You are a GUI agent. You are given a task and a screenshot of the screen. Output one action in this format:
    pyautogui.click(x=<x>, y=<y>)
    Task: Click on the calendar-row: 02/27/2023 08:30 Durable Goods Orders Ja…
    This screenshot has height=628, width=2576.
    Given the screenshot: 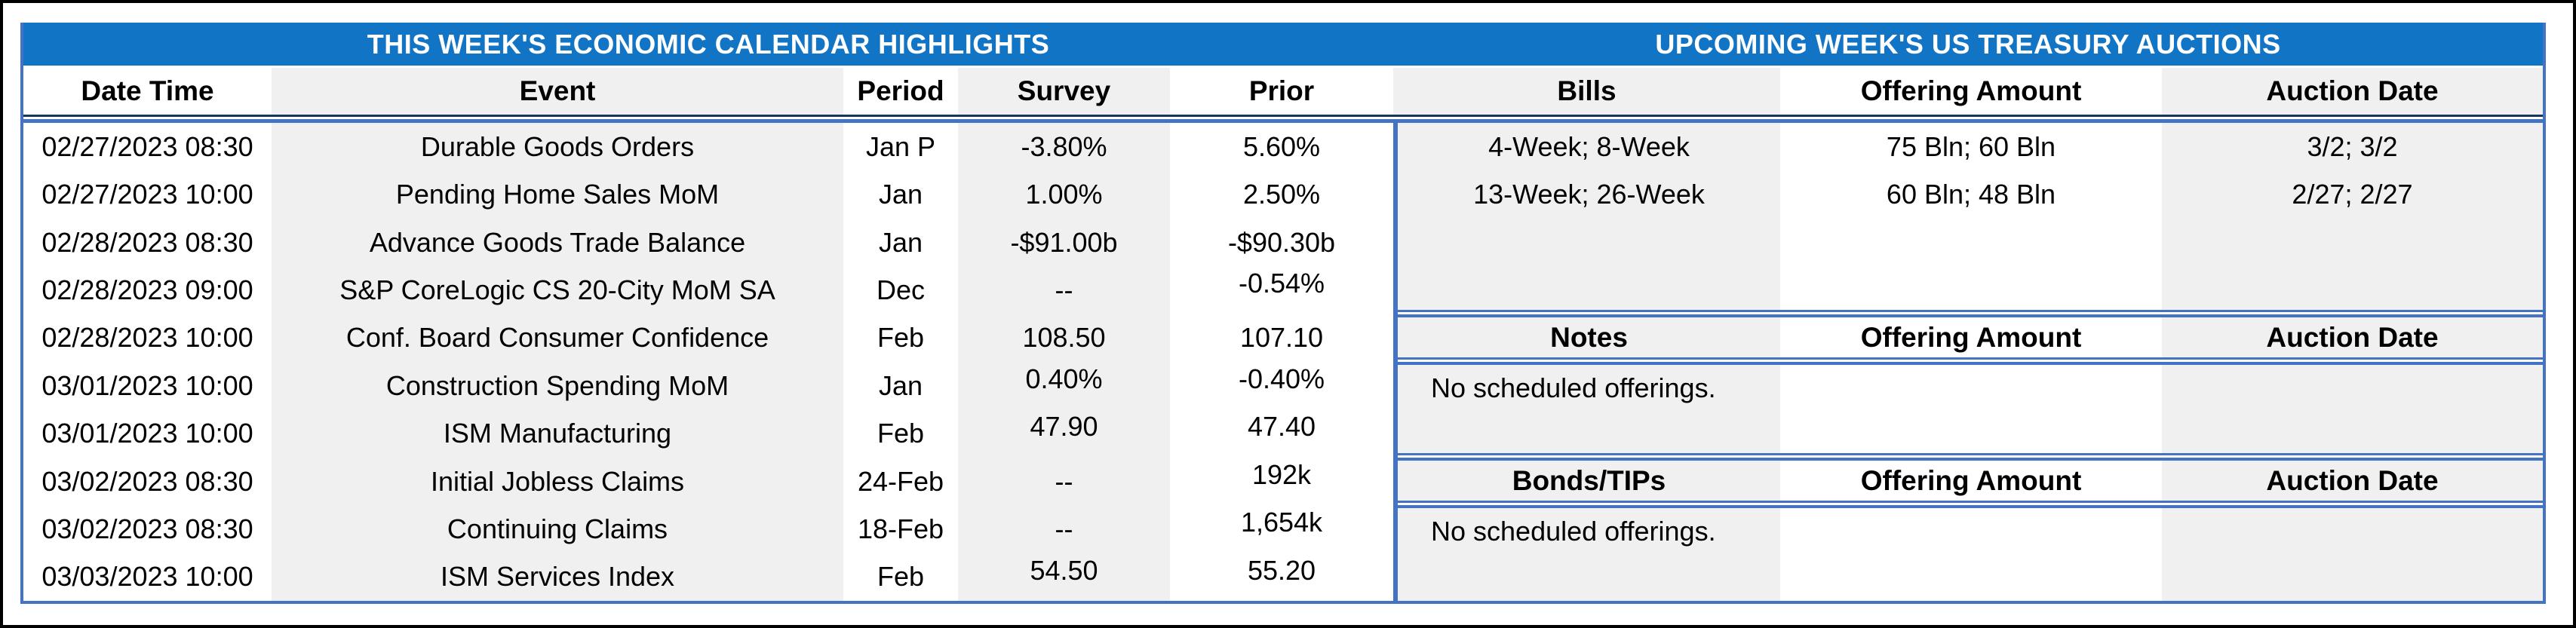 What is the action you would take?
    pyautogui.click(x=708, y=147)
    